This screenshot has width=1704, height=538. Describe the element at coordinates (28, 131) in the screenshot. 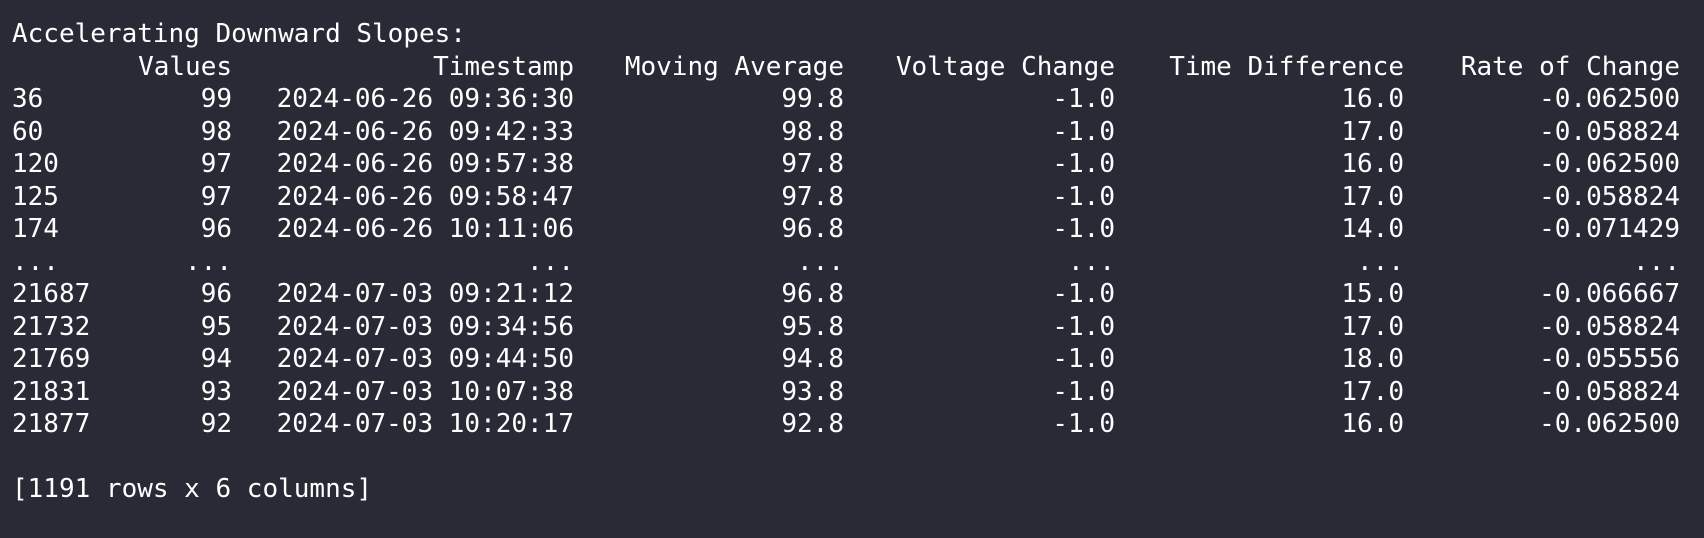

I see `row-index: 60` at that location.